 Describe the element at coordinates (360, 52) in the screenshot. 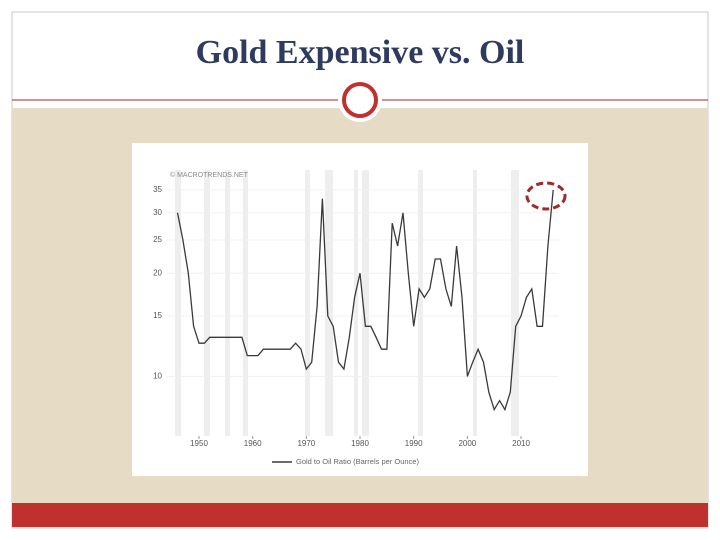

I see `slide-title: Gold Expensive vs. Oil` at that location.